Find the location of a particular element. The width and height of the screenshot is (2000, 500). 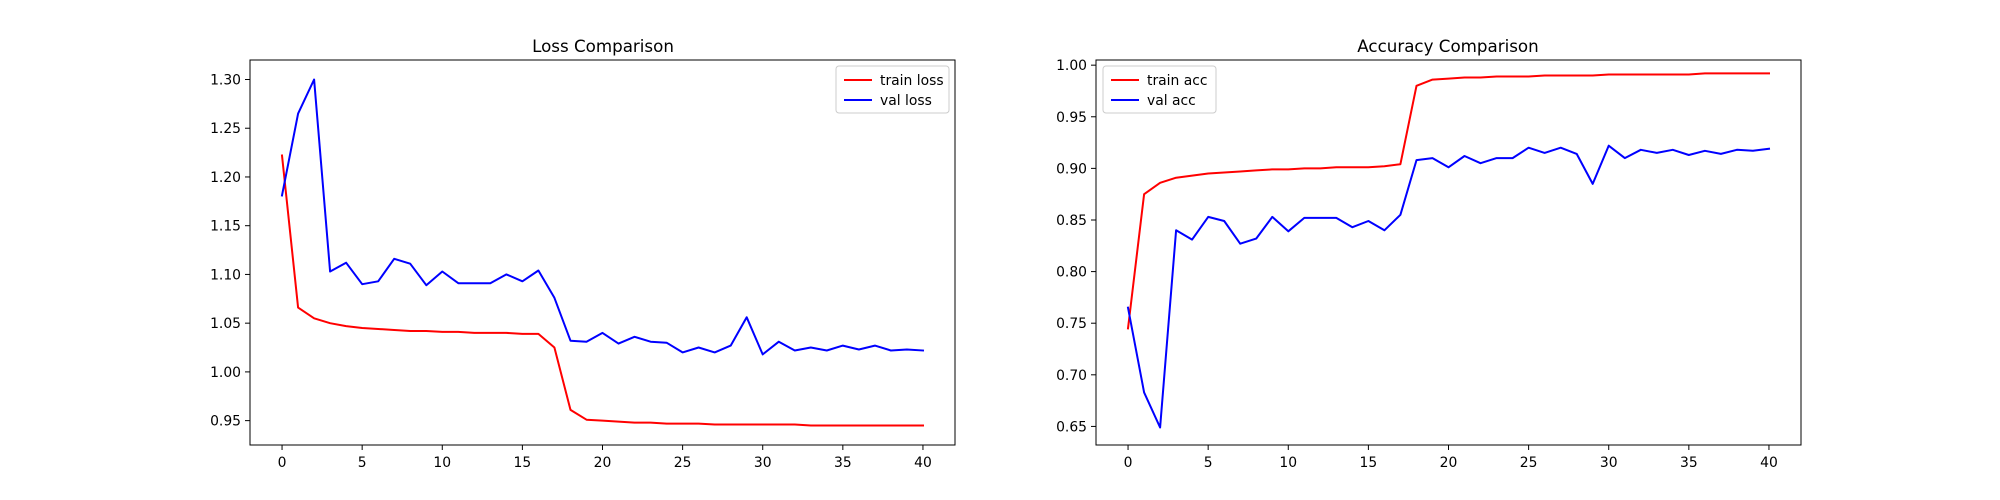

y-tick-label: 0.90 is located at coordinates (1071, 169).